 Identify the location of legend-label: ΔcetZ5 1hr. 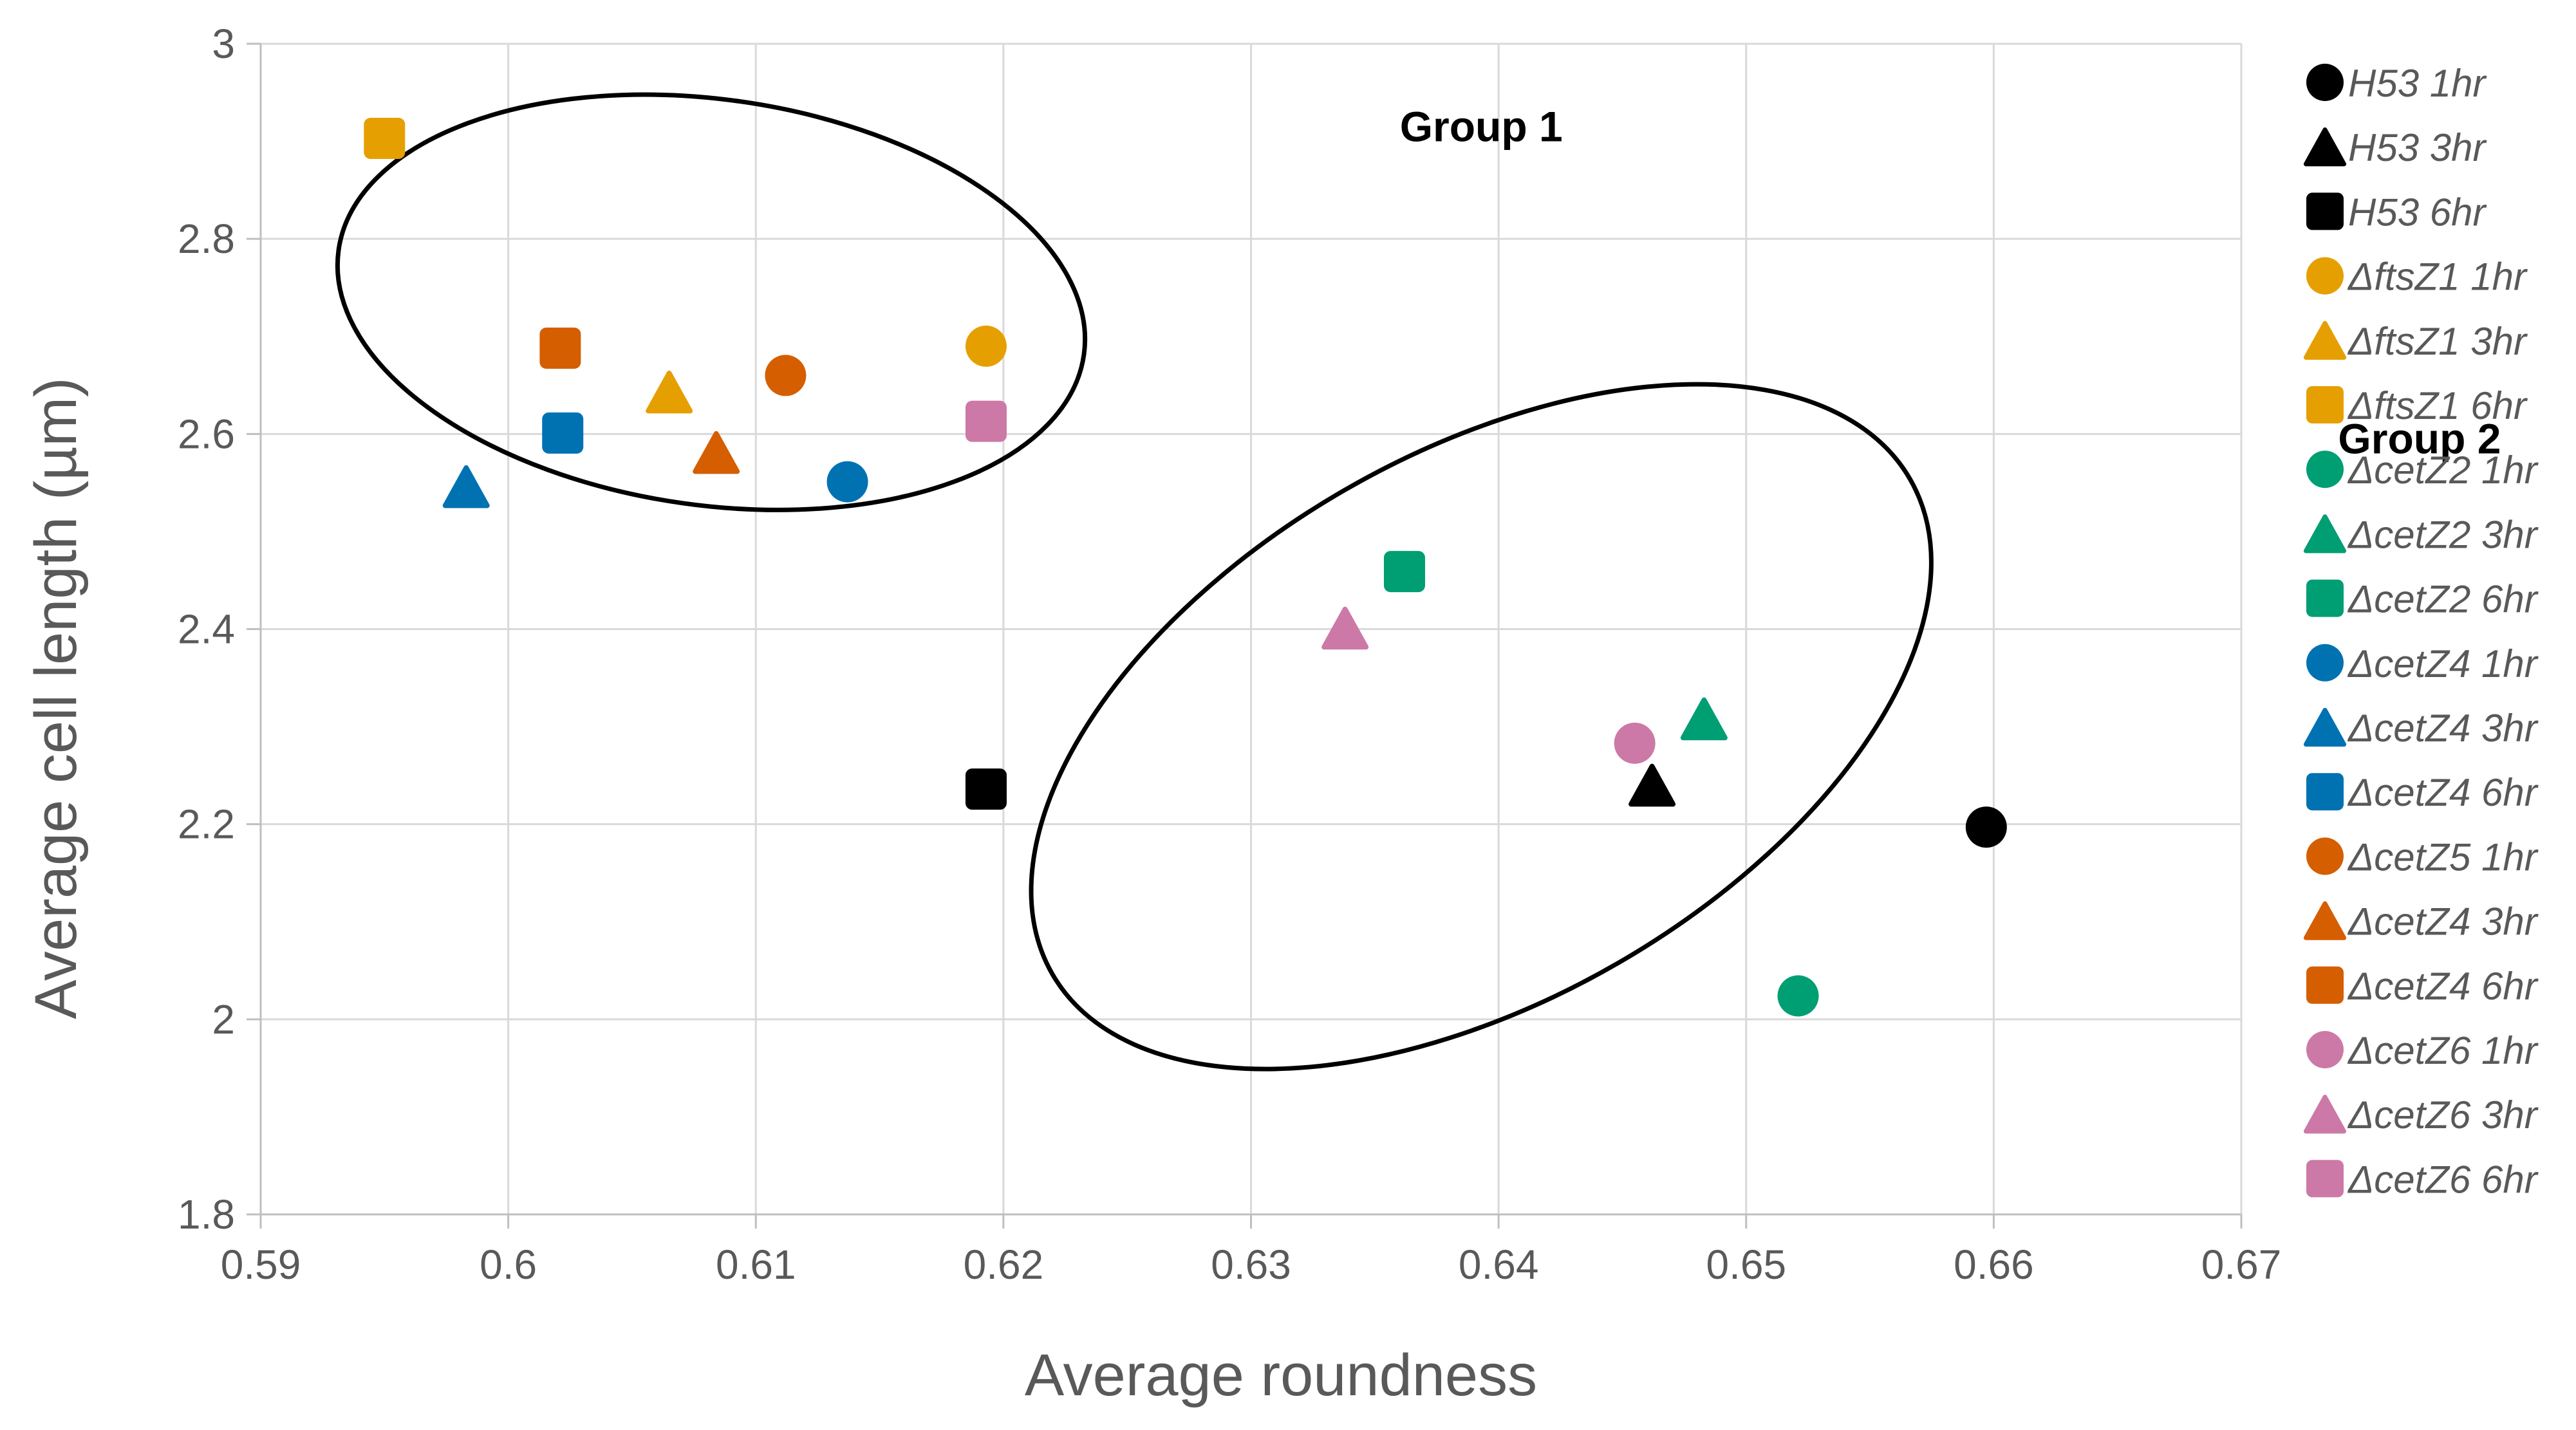
(2443, 857).